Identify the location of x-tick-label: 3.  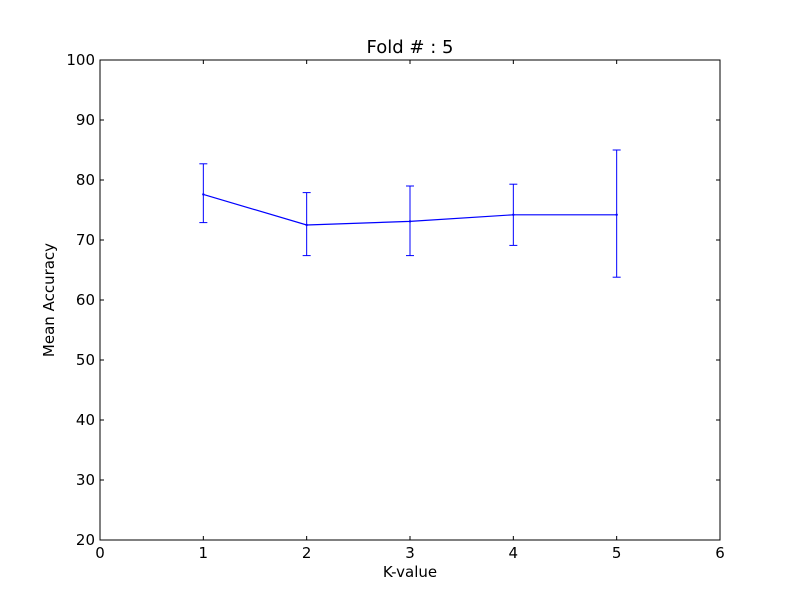
(410, 553).